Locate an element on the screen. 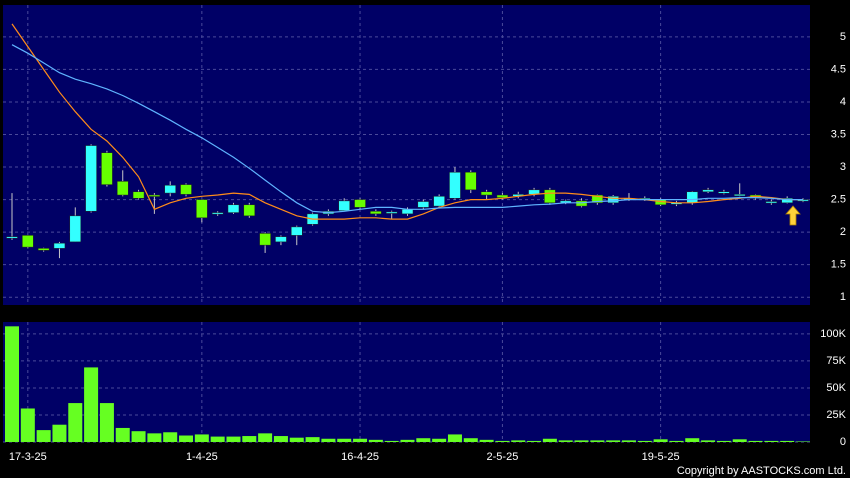 The width and height of the screenshot is (850, 478). last-price-arrow is located at coordinates (793, 215).